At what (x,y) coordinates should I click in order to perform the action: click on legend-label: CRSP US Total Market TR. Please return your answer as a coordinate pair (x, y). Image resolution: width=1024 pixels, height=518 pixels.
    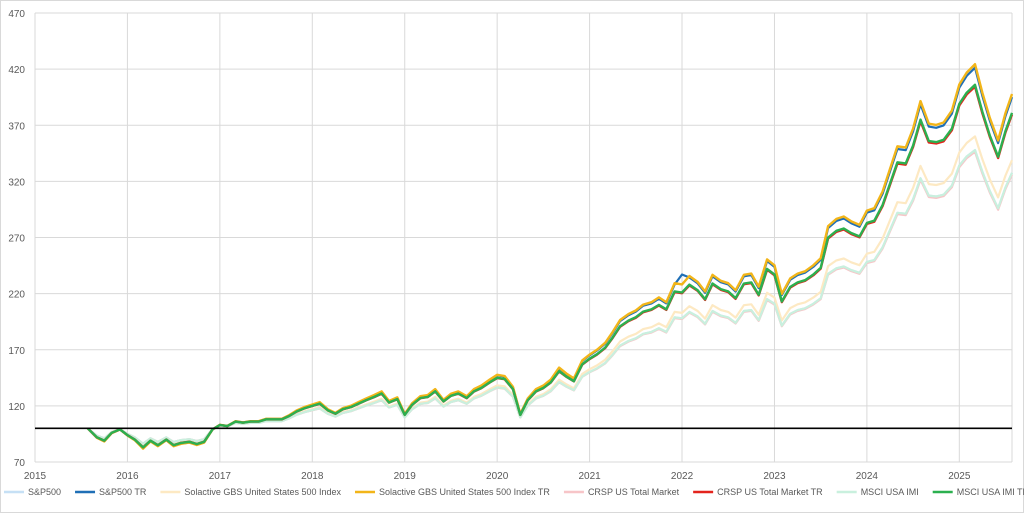
    Looking at the image, I should click on (770, 492).